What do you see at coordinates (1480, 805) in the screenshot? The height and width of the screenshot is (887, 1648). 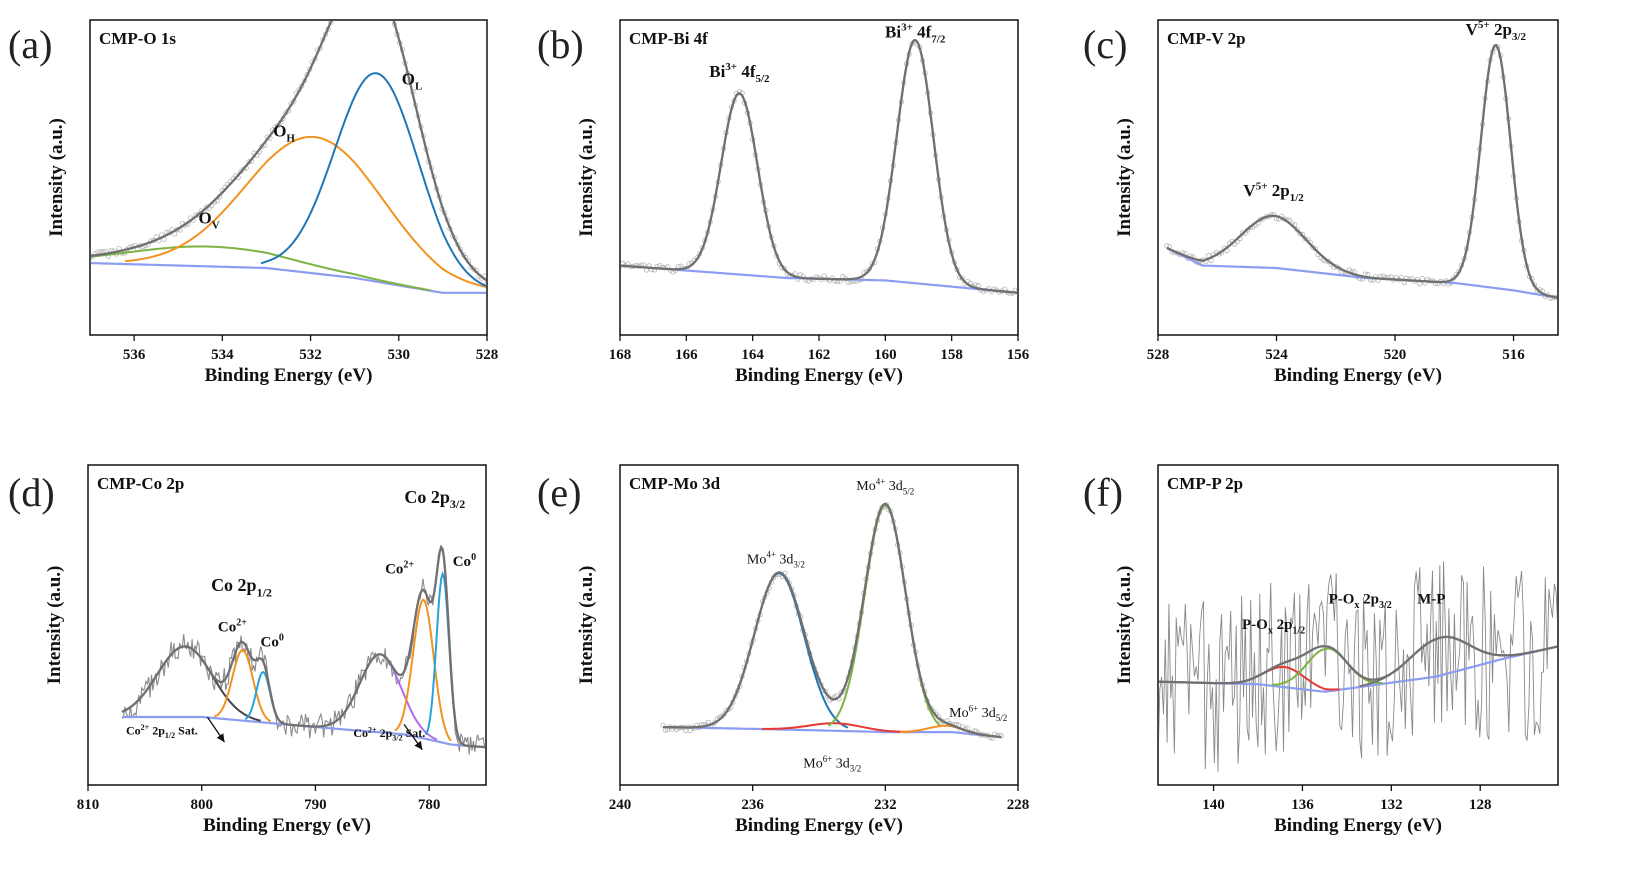 I see `x-tick-label: 128` at bounding box center [1480, 805].